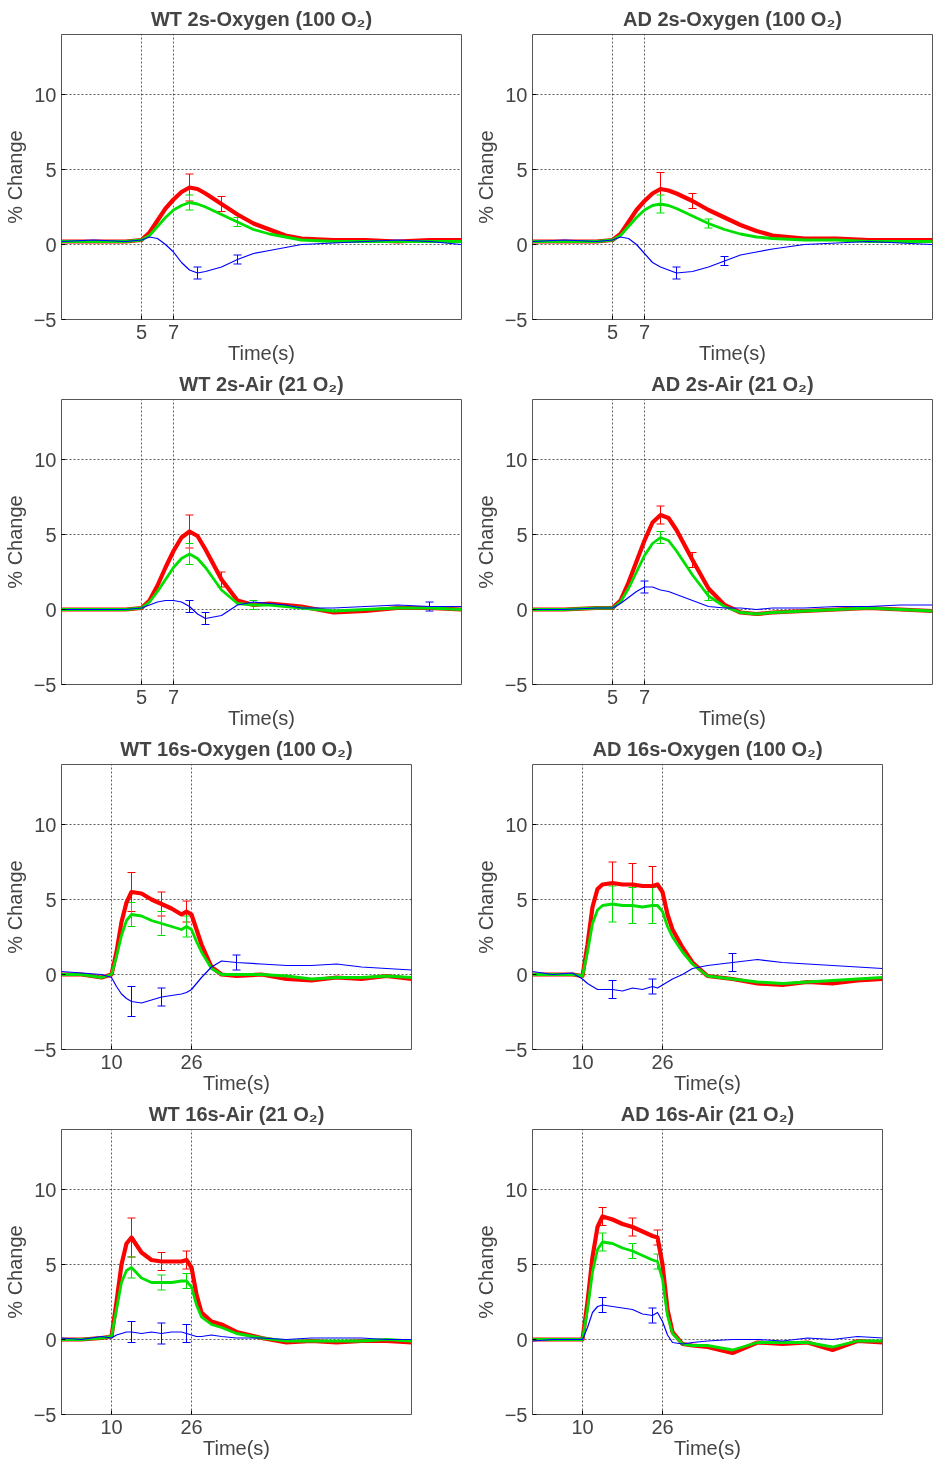 The image size is (943, 1461). What do you see at coordinates (707, 748) in the screenshot?
I see `chart-title: AD 16s-Oxygen (100 O₂)` at bounding box center [707, 748].